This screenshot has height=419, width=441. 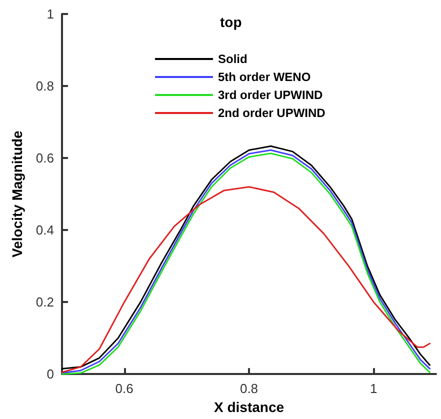 I want to click on x-tick-label: 1, so click(x=374, y=388).